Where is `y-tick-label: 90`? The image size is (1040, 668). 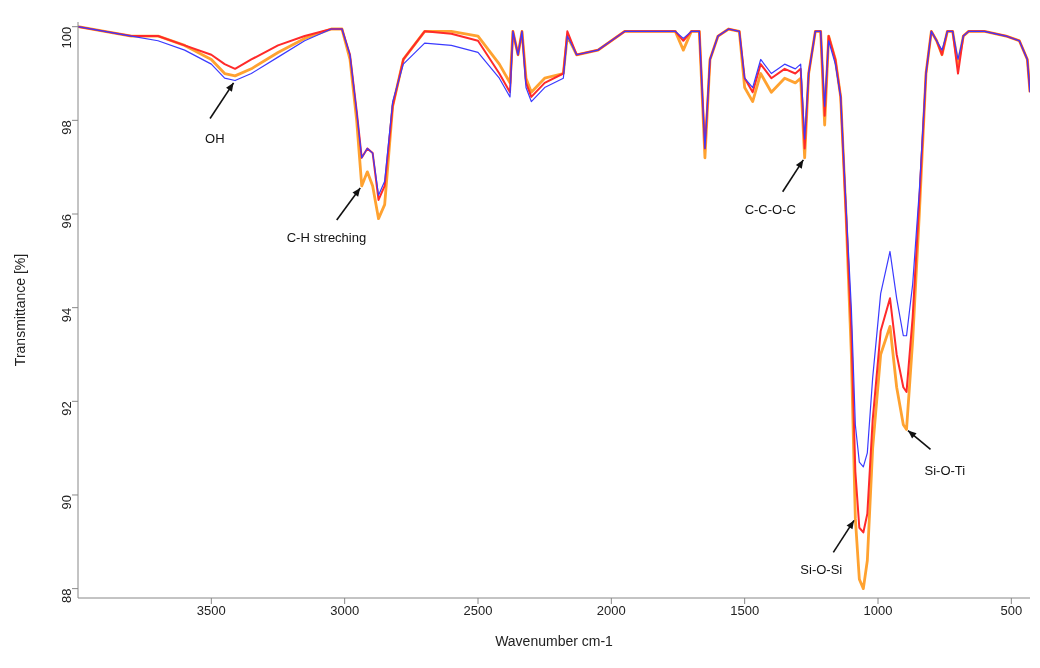 y-tick-label: 90 is located at coordinates (66, 502).